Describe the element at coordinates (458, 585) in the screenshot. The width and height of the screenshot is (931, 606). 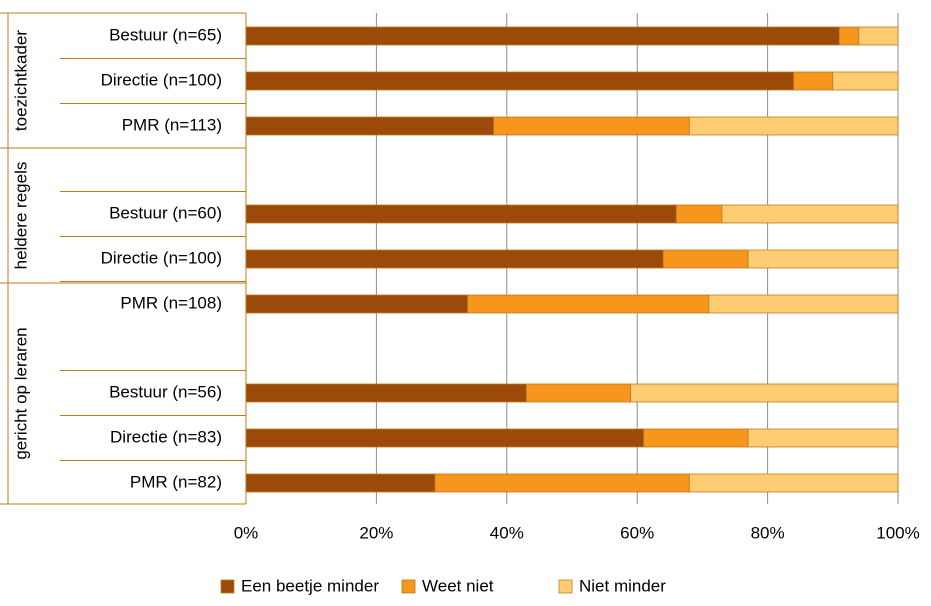
I see `legend-label: Weet niet` at that location.